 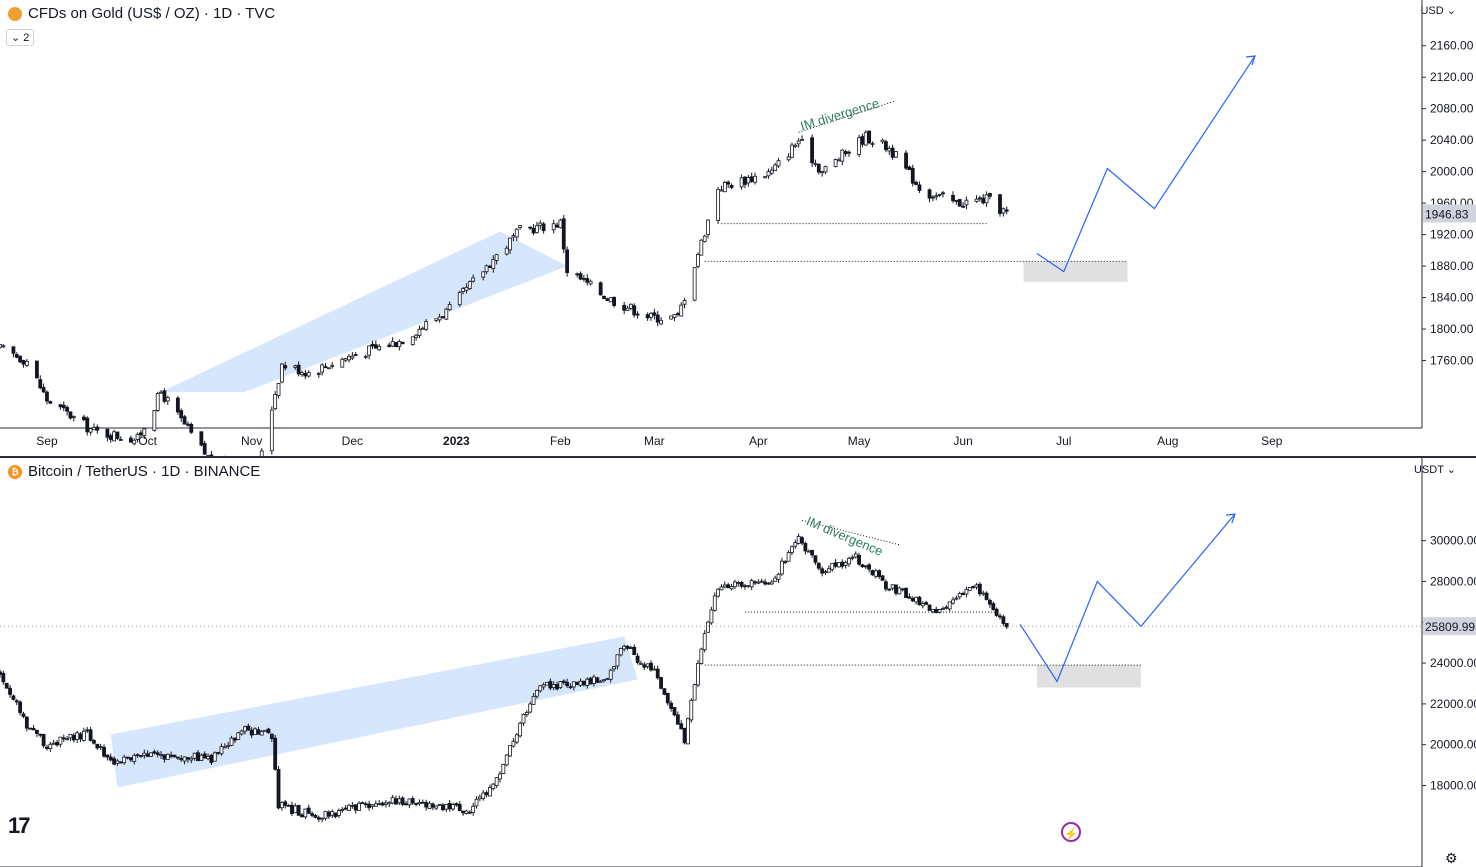 I want to click on gold-symbol-icon, so click(x=15, y=13).